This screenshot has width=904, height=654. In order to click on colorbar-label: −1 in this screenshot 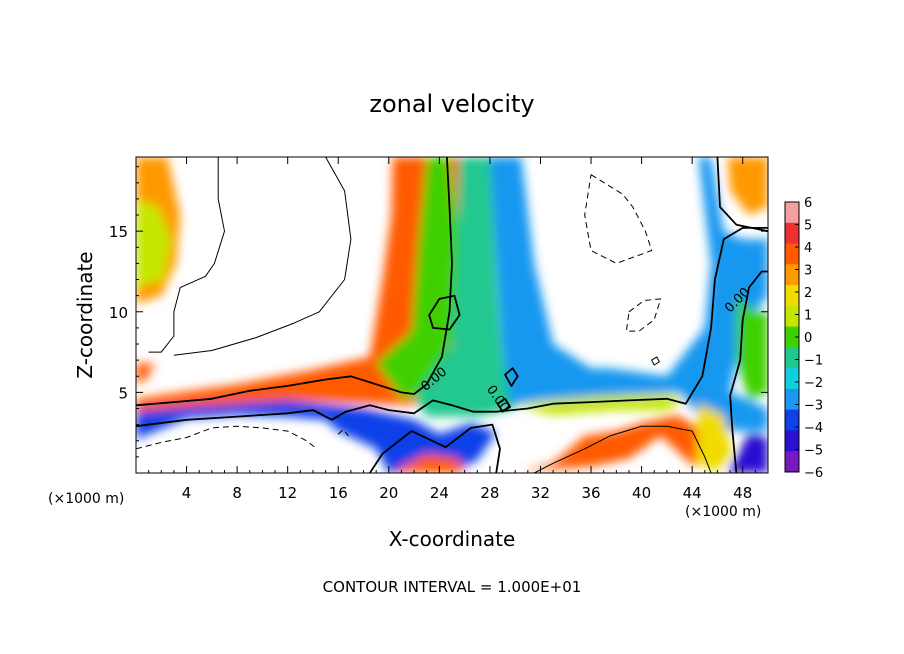, I will do `click(813, 361)`.